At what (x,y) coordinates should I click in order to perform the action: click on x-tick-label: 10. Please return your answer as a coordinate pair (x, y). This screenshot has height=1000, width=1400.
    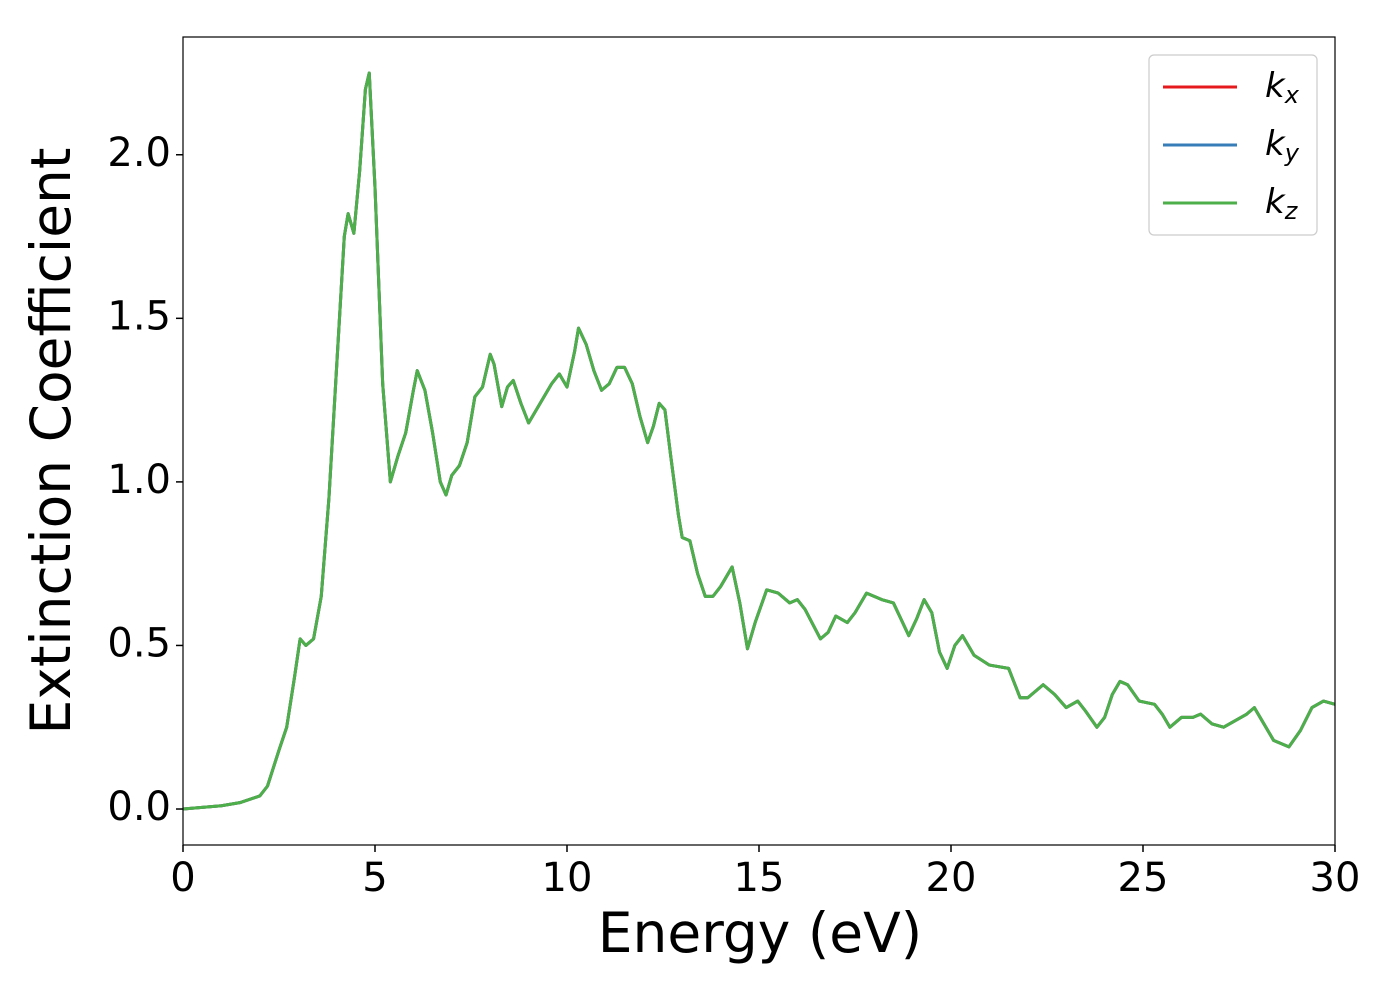
    Looking at the image, I should click on (567, 878).